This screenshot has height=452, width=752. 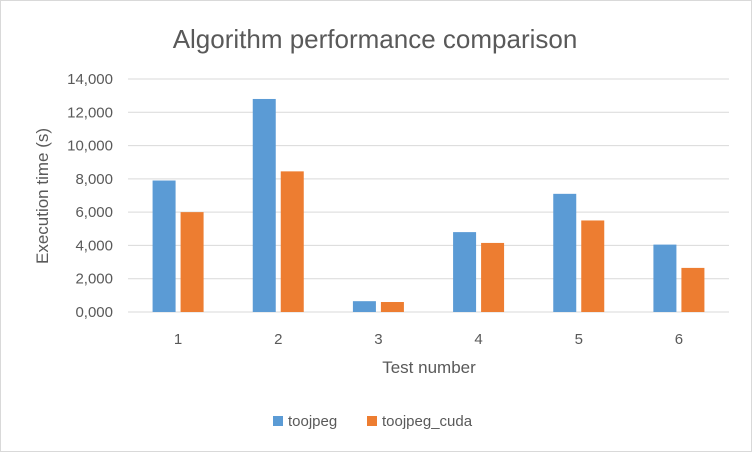 What do you see at coordinates (378, 339) in the screenshot?
I see `x-tick-label: 3` at bounding box center [378, 339].